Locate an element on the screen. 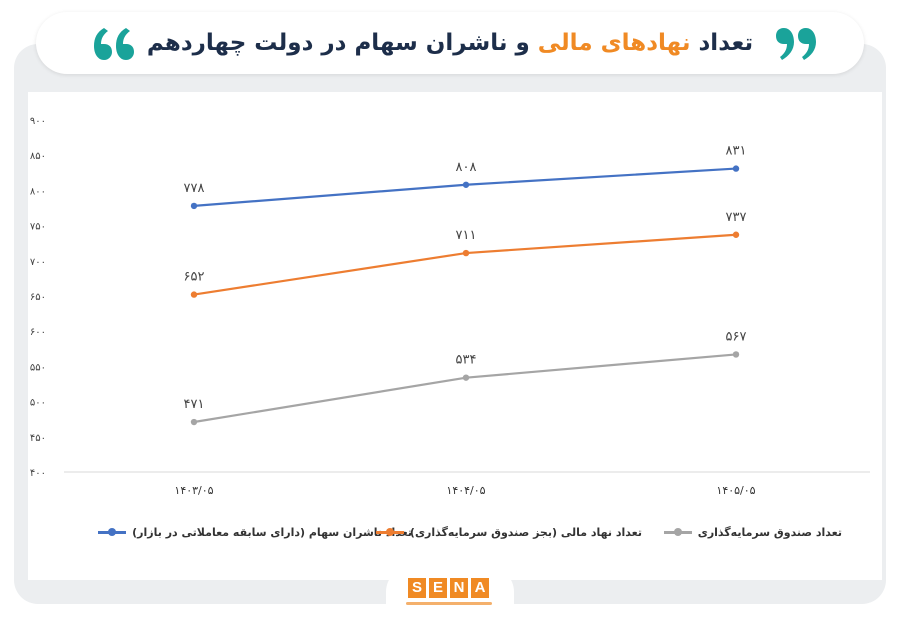 Image resolution: width=900 pixels, height=623 pixels. data-label: ۶۵۲ is located at coordinates (194, 277).